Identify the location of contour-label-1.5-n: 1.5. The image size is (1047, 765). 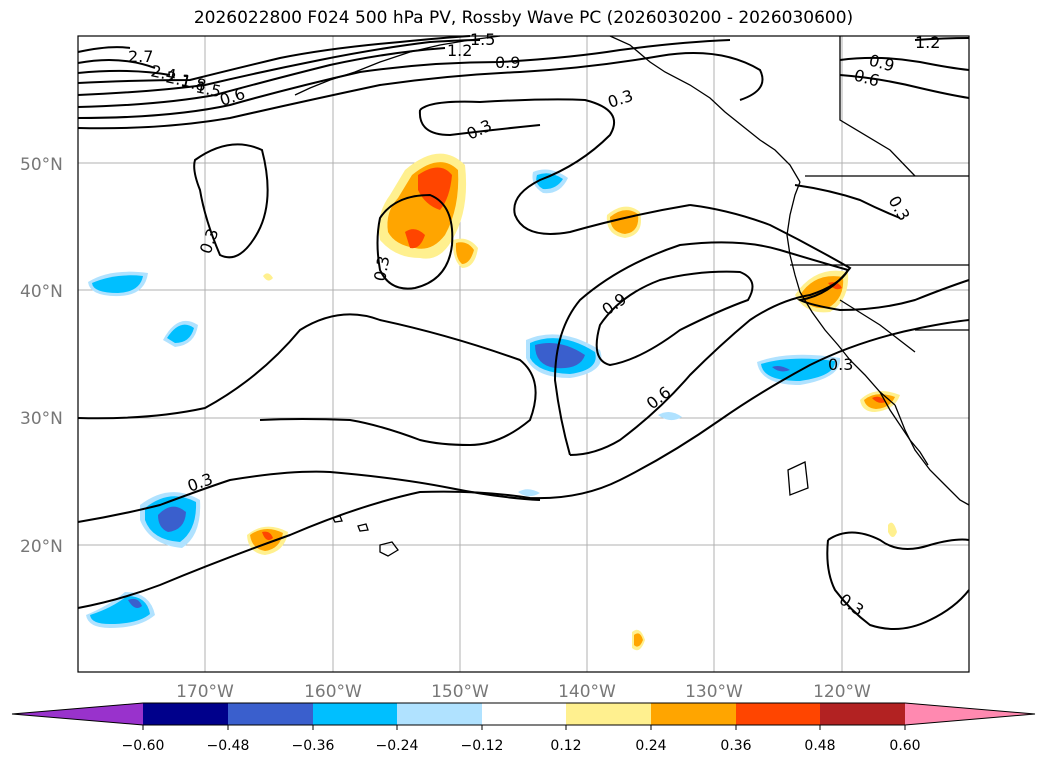
(482, 39).